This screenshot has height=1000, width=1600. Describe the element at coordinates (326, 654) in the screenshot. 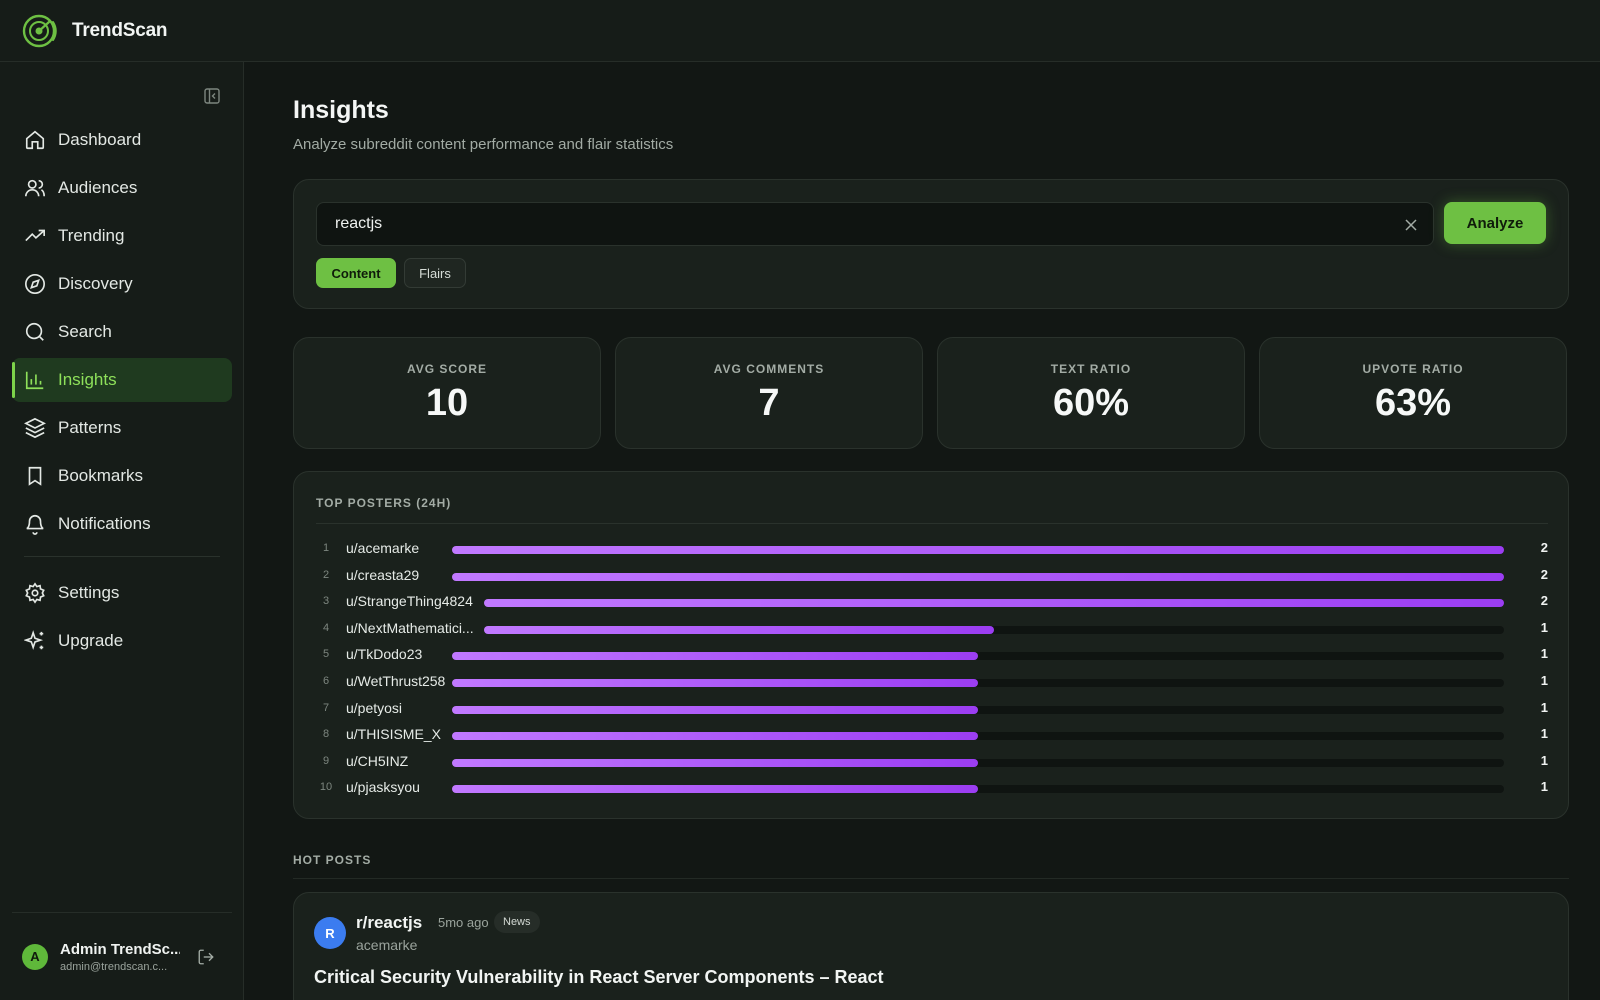

I see `poster-rank: 5` at that location.